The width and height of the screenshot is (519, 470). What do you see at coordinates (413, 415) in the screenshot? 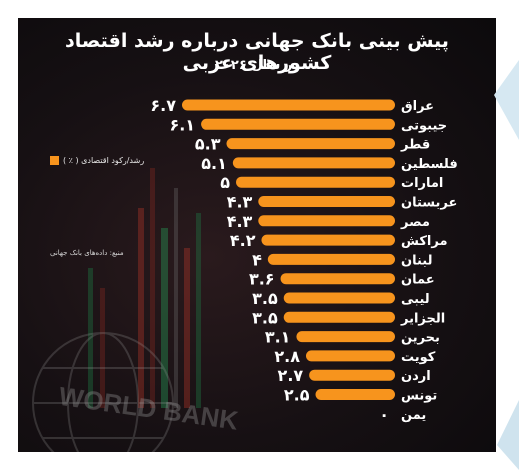
I see `category-label: یمن` at bounding box center [413, 415].